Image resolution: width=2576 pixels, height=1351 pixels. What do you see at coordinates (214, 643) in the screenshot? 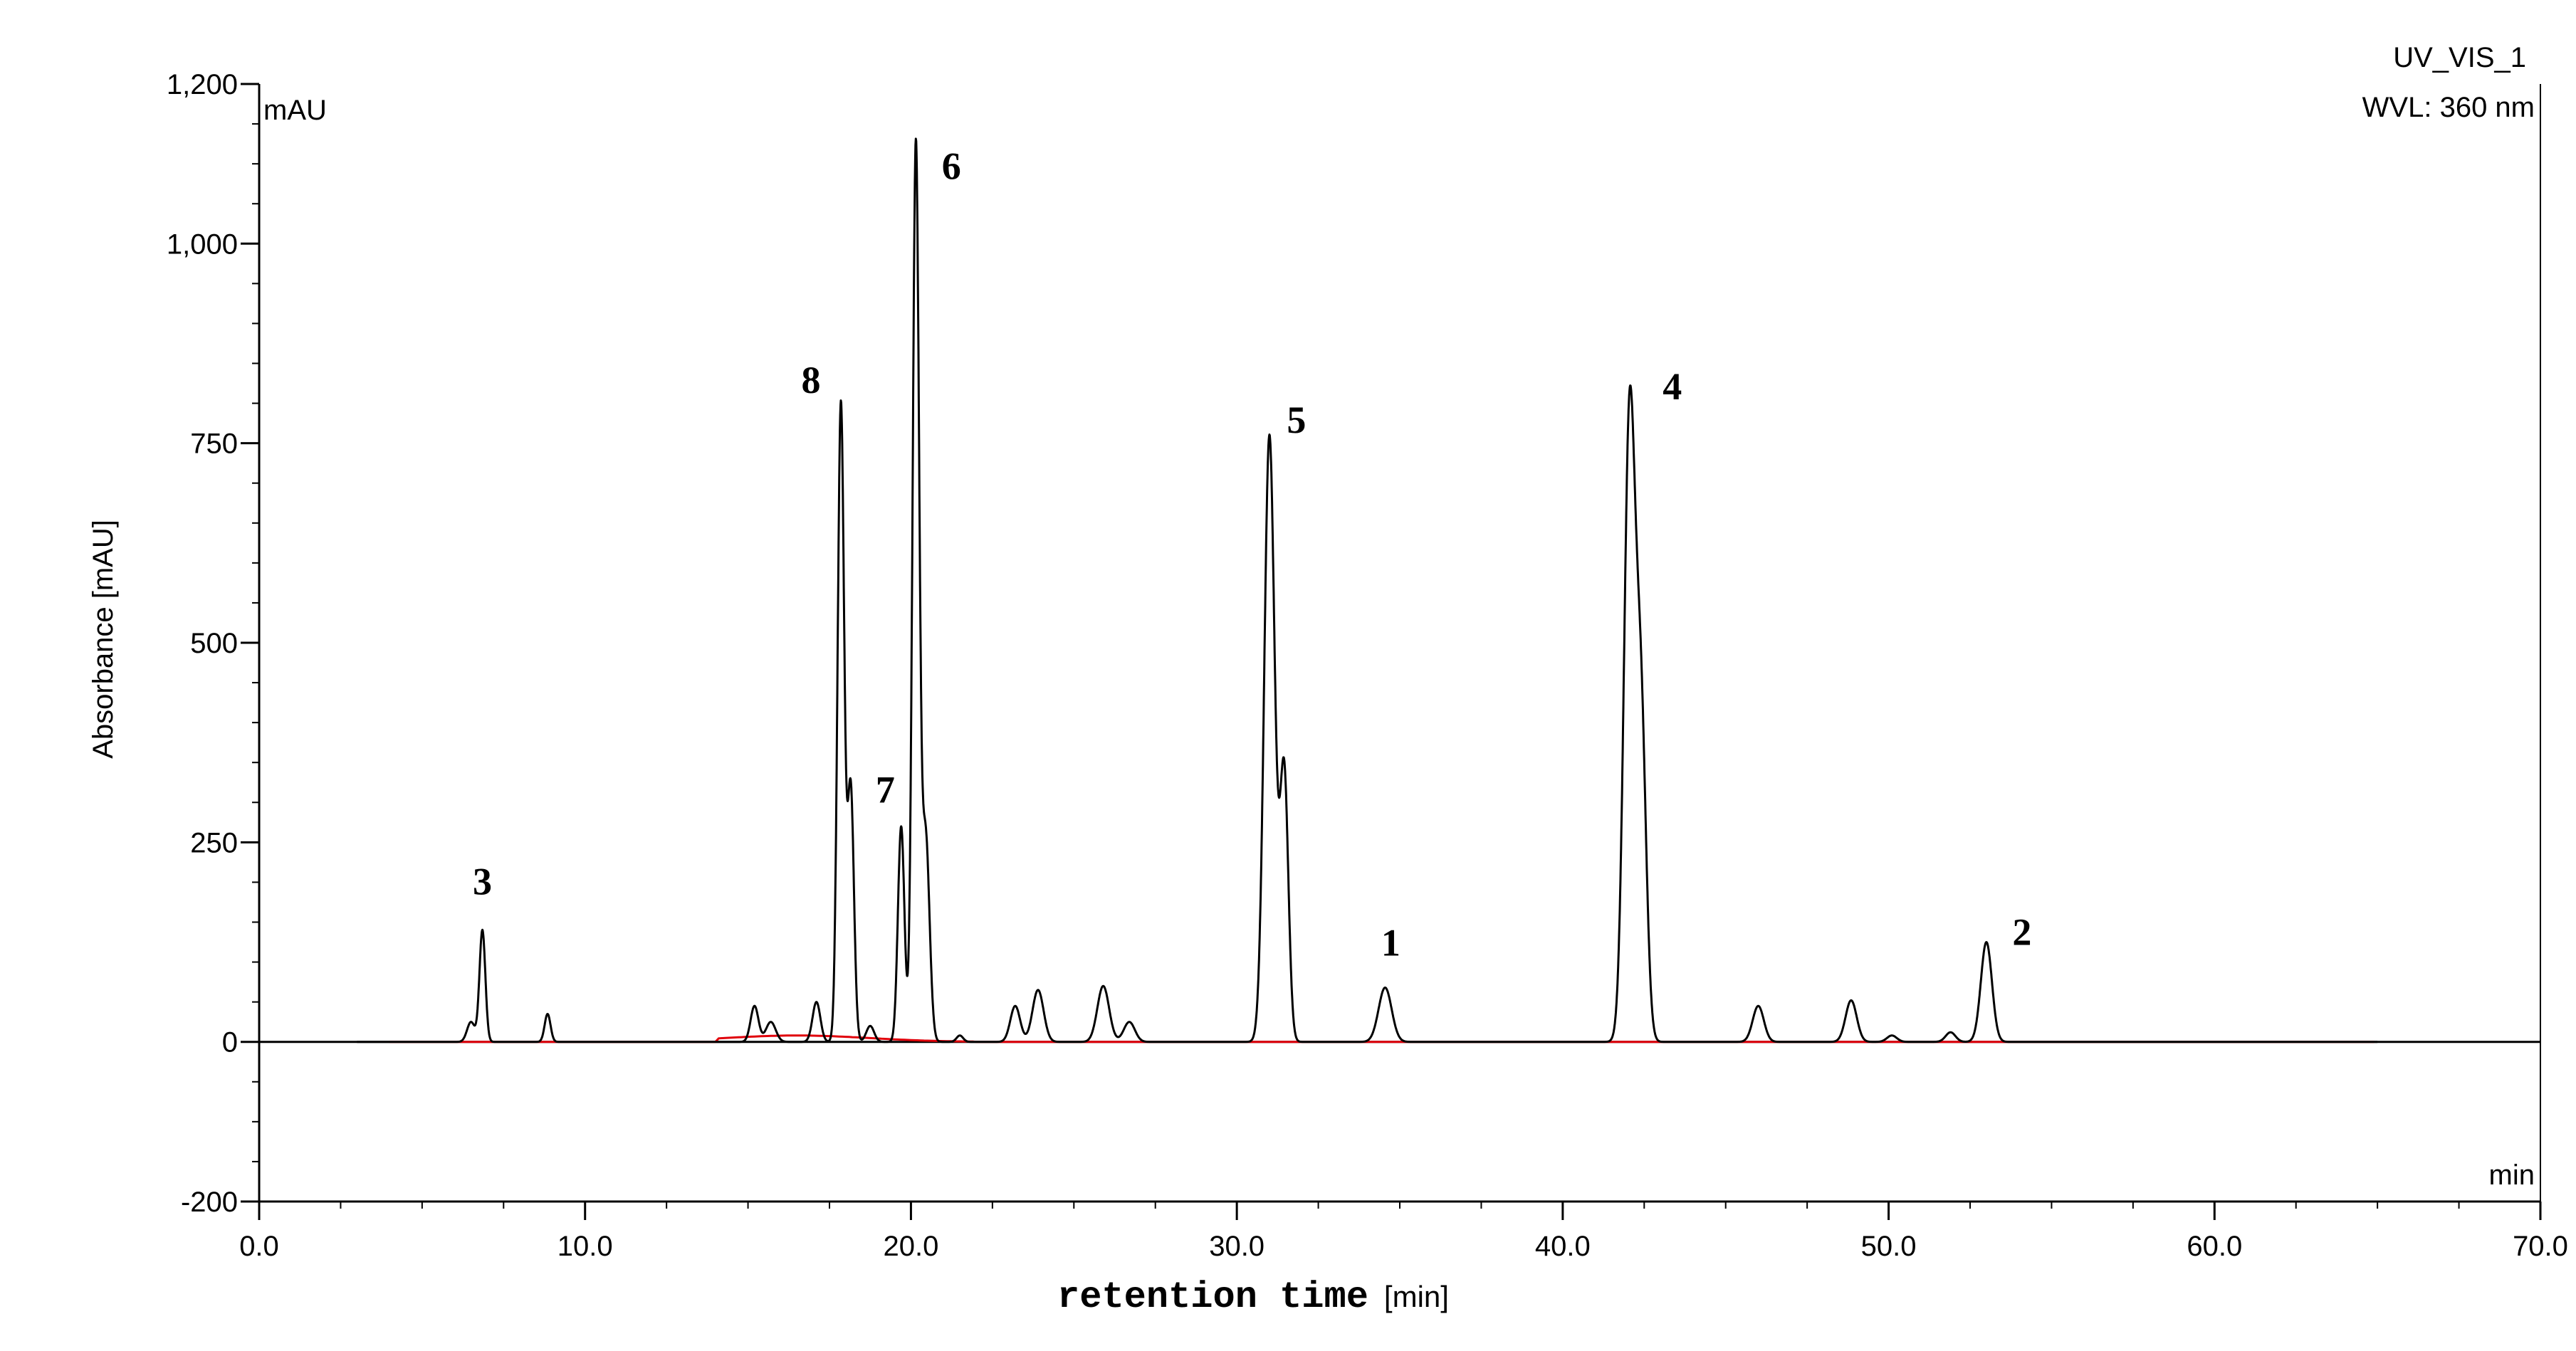
I see `y-tick-label: 500` at bounding box center [214, 643].